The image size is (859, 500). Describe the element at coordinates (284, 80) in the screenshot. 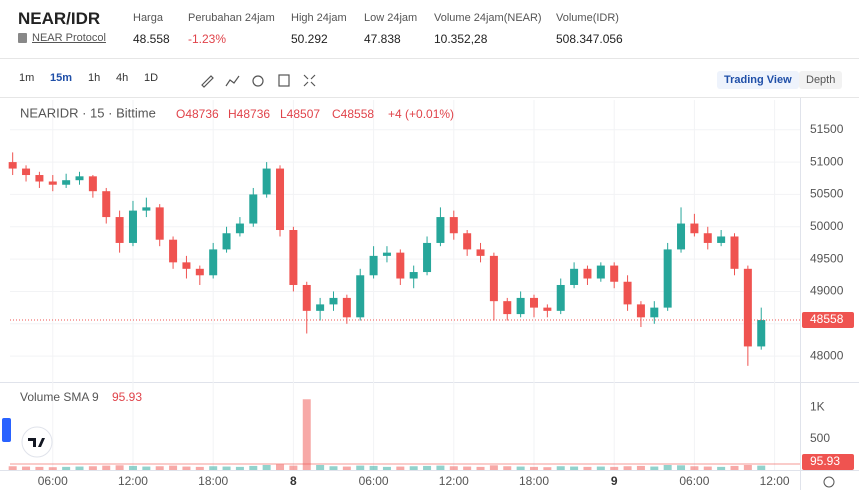

I see `save-icon` at that location.